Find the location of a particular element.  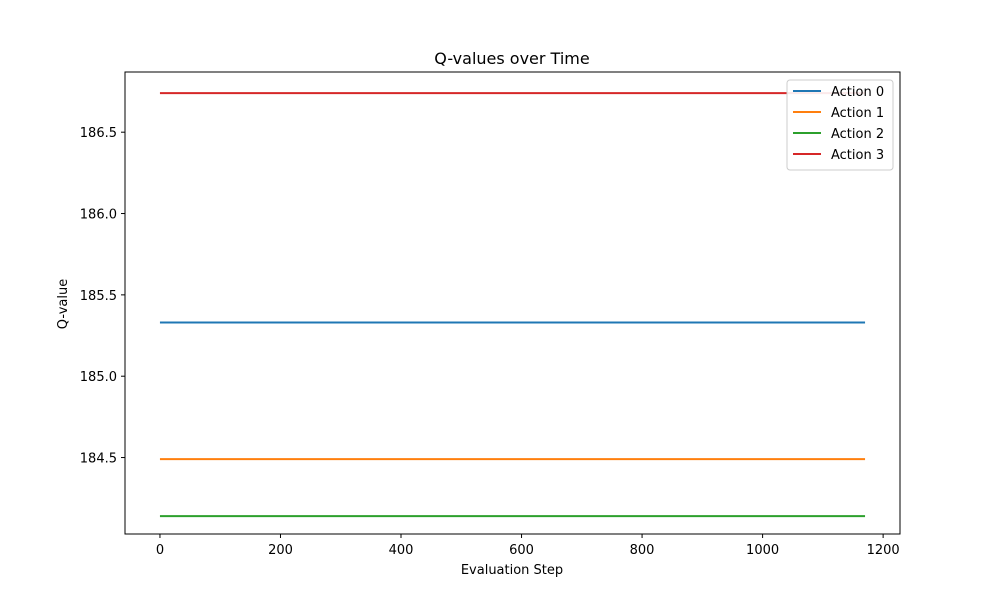

legend-box is located at coordinates (840, 125).